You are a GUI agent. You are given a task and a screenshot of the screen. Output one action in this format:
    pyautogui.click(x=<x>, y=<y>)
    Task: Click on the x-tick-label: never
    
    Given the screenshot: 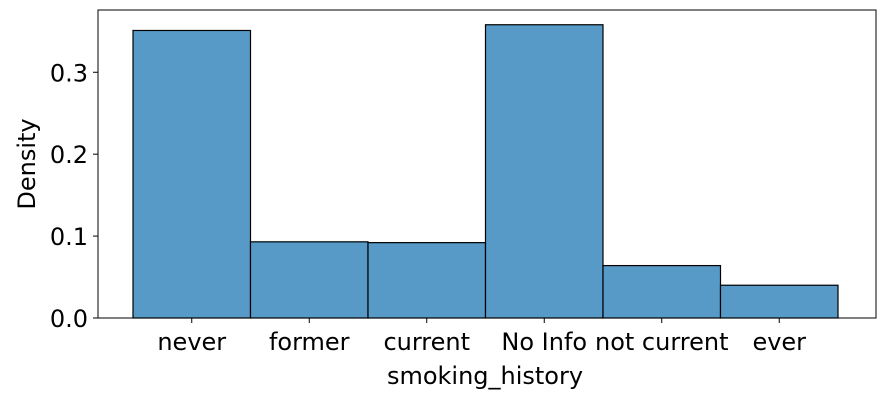 What is the action you would take?
    pyautogui.click(x=191, y=342)
    